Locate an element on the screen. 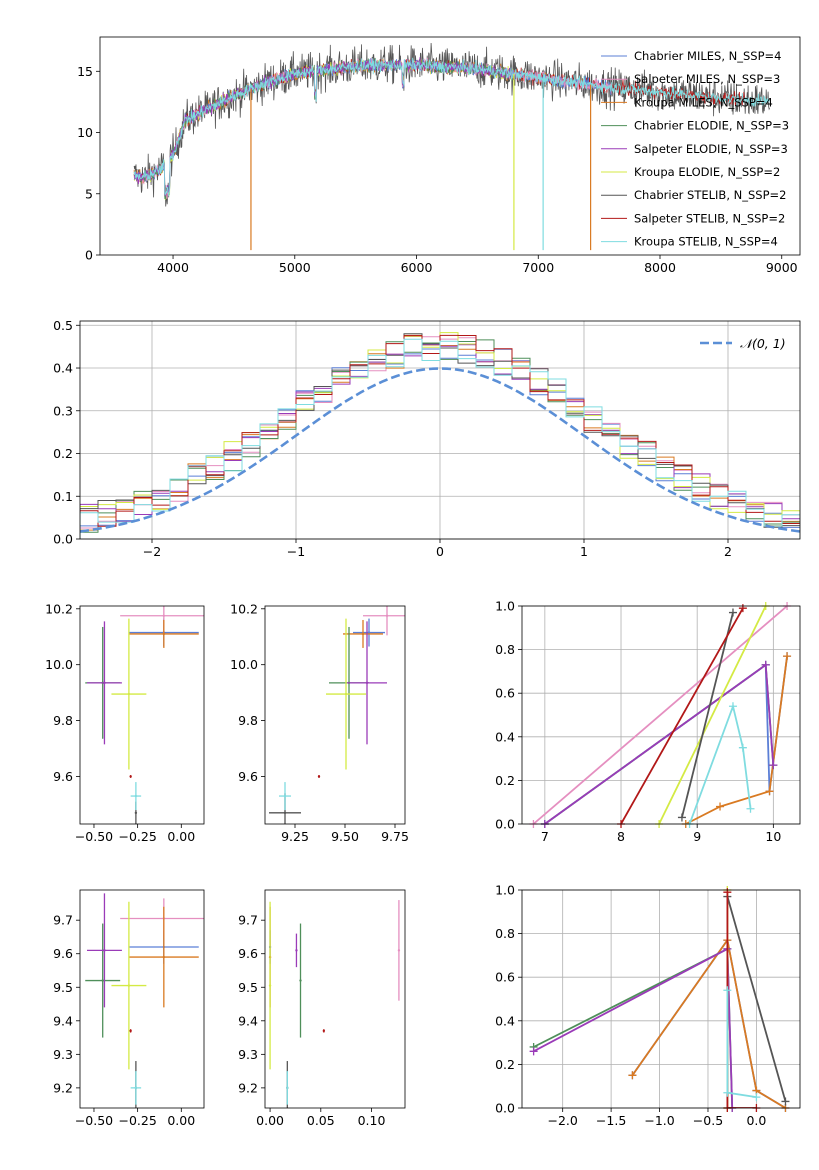 This screenshot has height=1170, width=819. axes-ebv_mass: 0.00 0.05 0.10 9.2 9.3 9.4 9.5 9.6 9.7 is located at coordinates (311, 1020).